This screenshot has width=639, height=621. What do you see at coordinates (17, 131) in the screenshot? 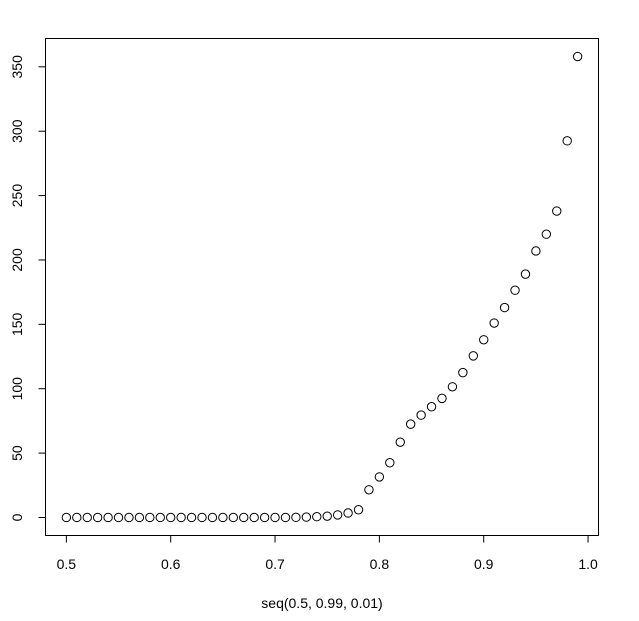
I see `y-tick-label: 300` at bounding box center [17, 131].